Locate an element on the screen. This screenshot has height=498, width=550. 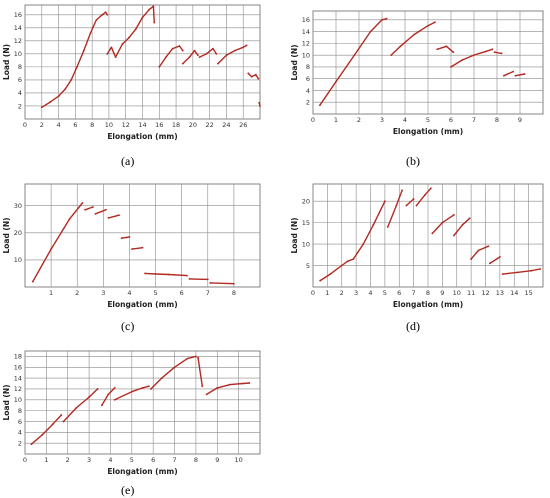
y-tick-label: 2 is located at coordinates (20, 443).